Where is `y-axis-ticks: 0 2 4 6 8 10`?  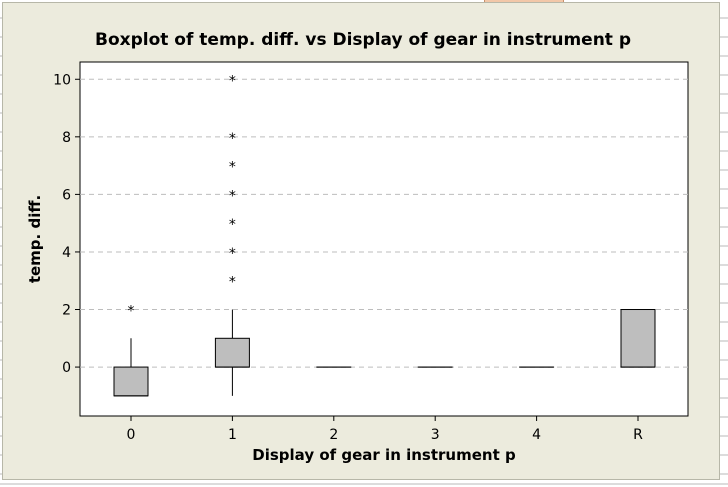 y-axis-ticks: 0 2 4 6 8 10 is located at coordinates (66, 224).